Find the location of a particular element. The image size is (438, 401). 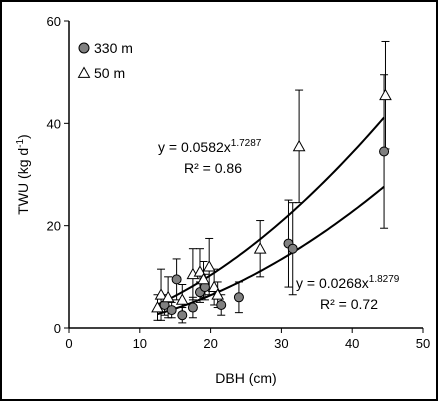

legend: 330 m 50 m is located at coordinates (105, 60).